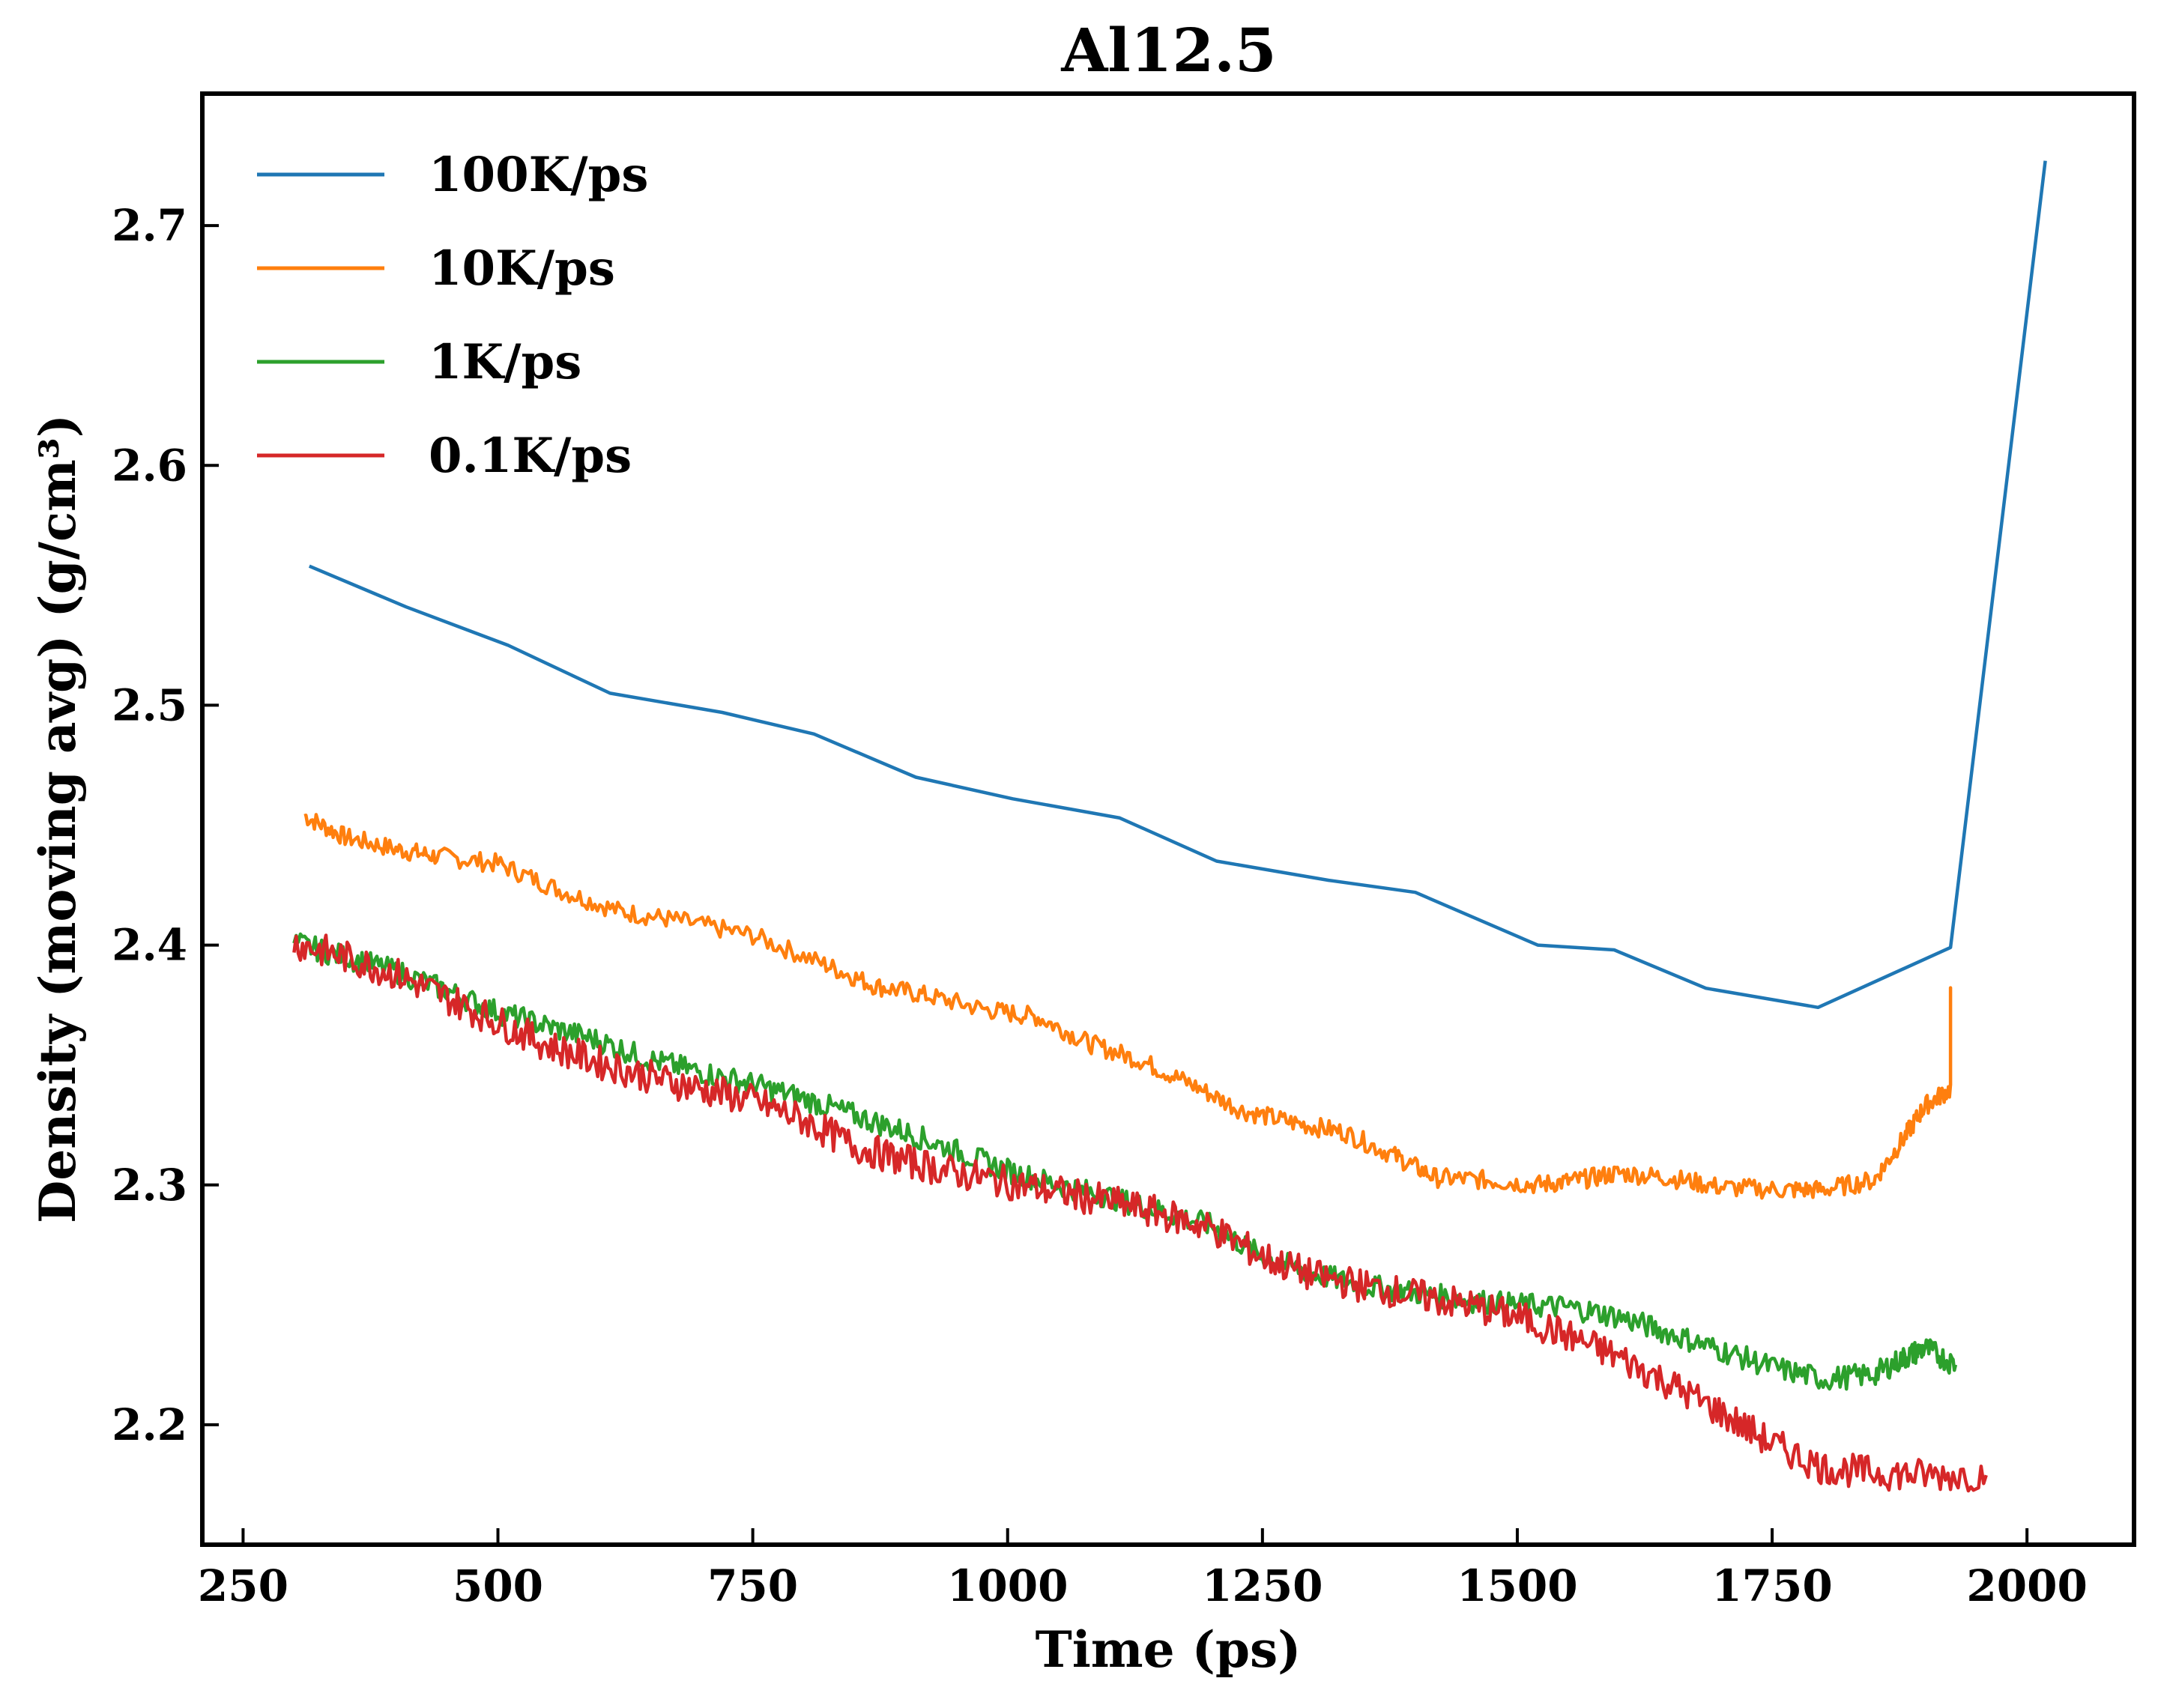 Image resolution: width=2158 pixels, height=1708 pixels. Describe the element at coordinates (149, 1424) in the screenshot. I see `y-tick-label: 2.2` at that location.